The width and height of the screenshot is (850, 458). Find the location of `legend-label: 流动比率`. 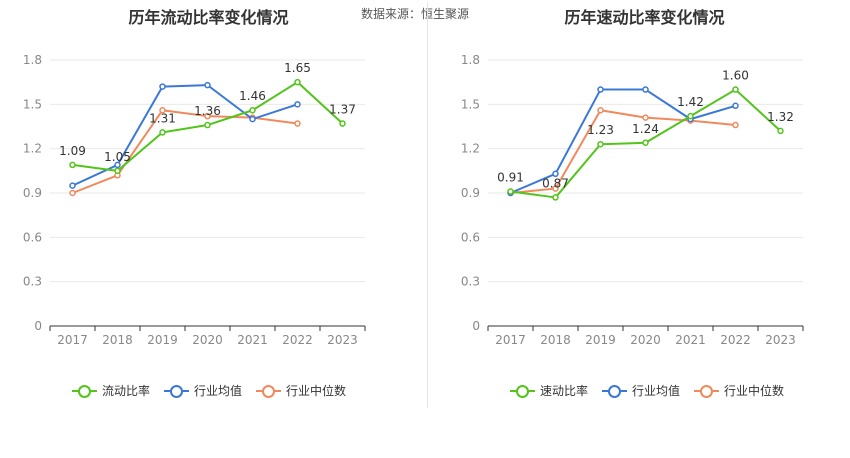

legend-label: 流动比率 is located at coordinates (126, 391).